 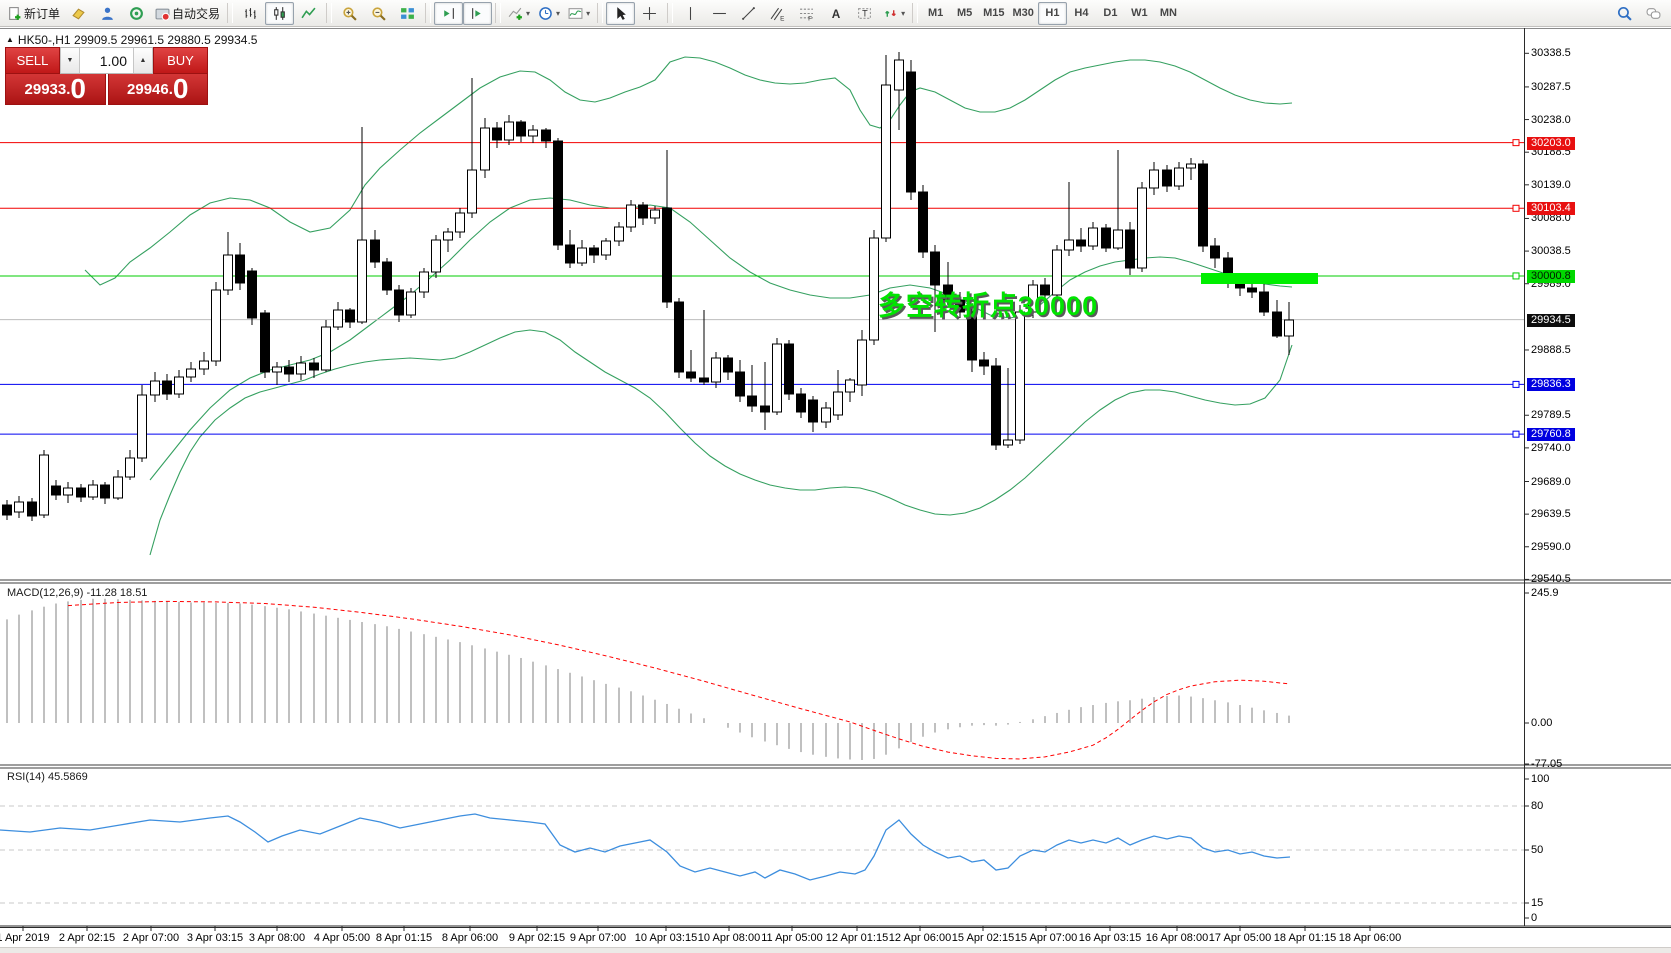 What do you see at coordinates (10, 39) in the screenshot?
I see `collapse-icon: ▲` at bounding box center [10, 39].